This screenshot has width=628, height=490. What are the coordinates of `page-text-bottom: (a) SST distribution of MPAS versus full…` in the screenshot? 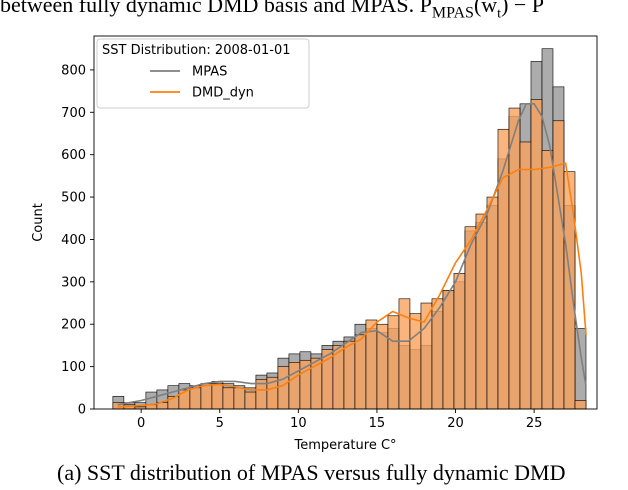 It's located at (314, 475).